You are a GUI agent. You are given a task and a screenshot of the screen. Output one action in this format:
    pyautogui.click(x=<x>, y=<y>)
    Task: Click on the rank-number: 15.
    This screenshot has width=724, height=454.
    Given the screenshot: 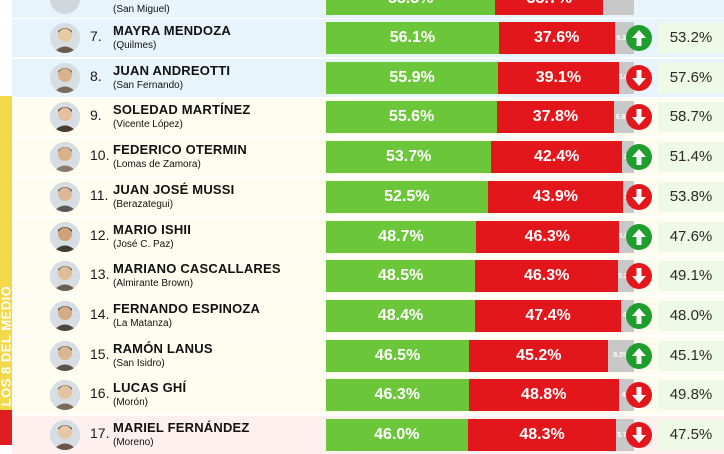 What is the action you would take?
    pyautogui.click(x=100, y=353)
    